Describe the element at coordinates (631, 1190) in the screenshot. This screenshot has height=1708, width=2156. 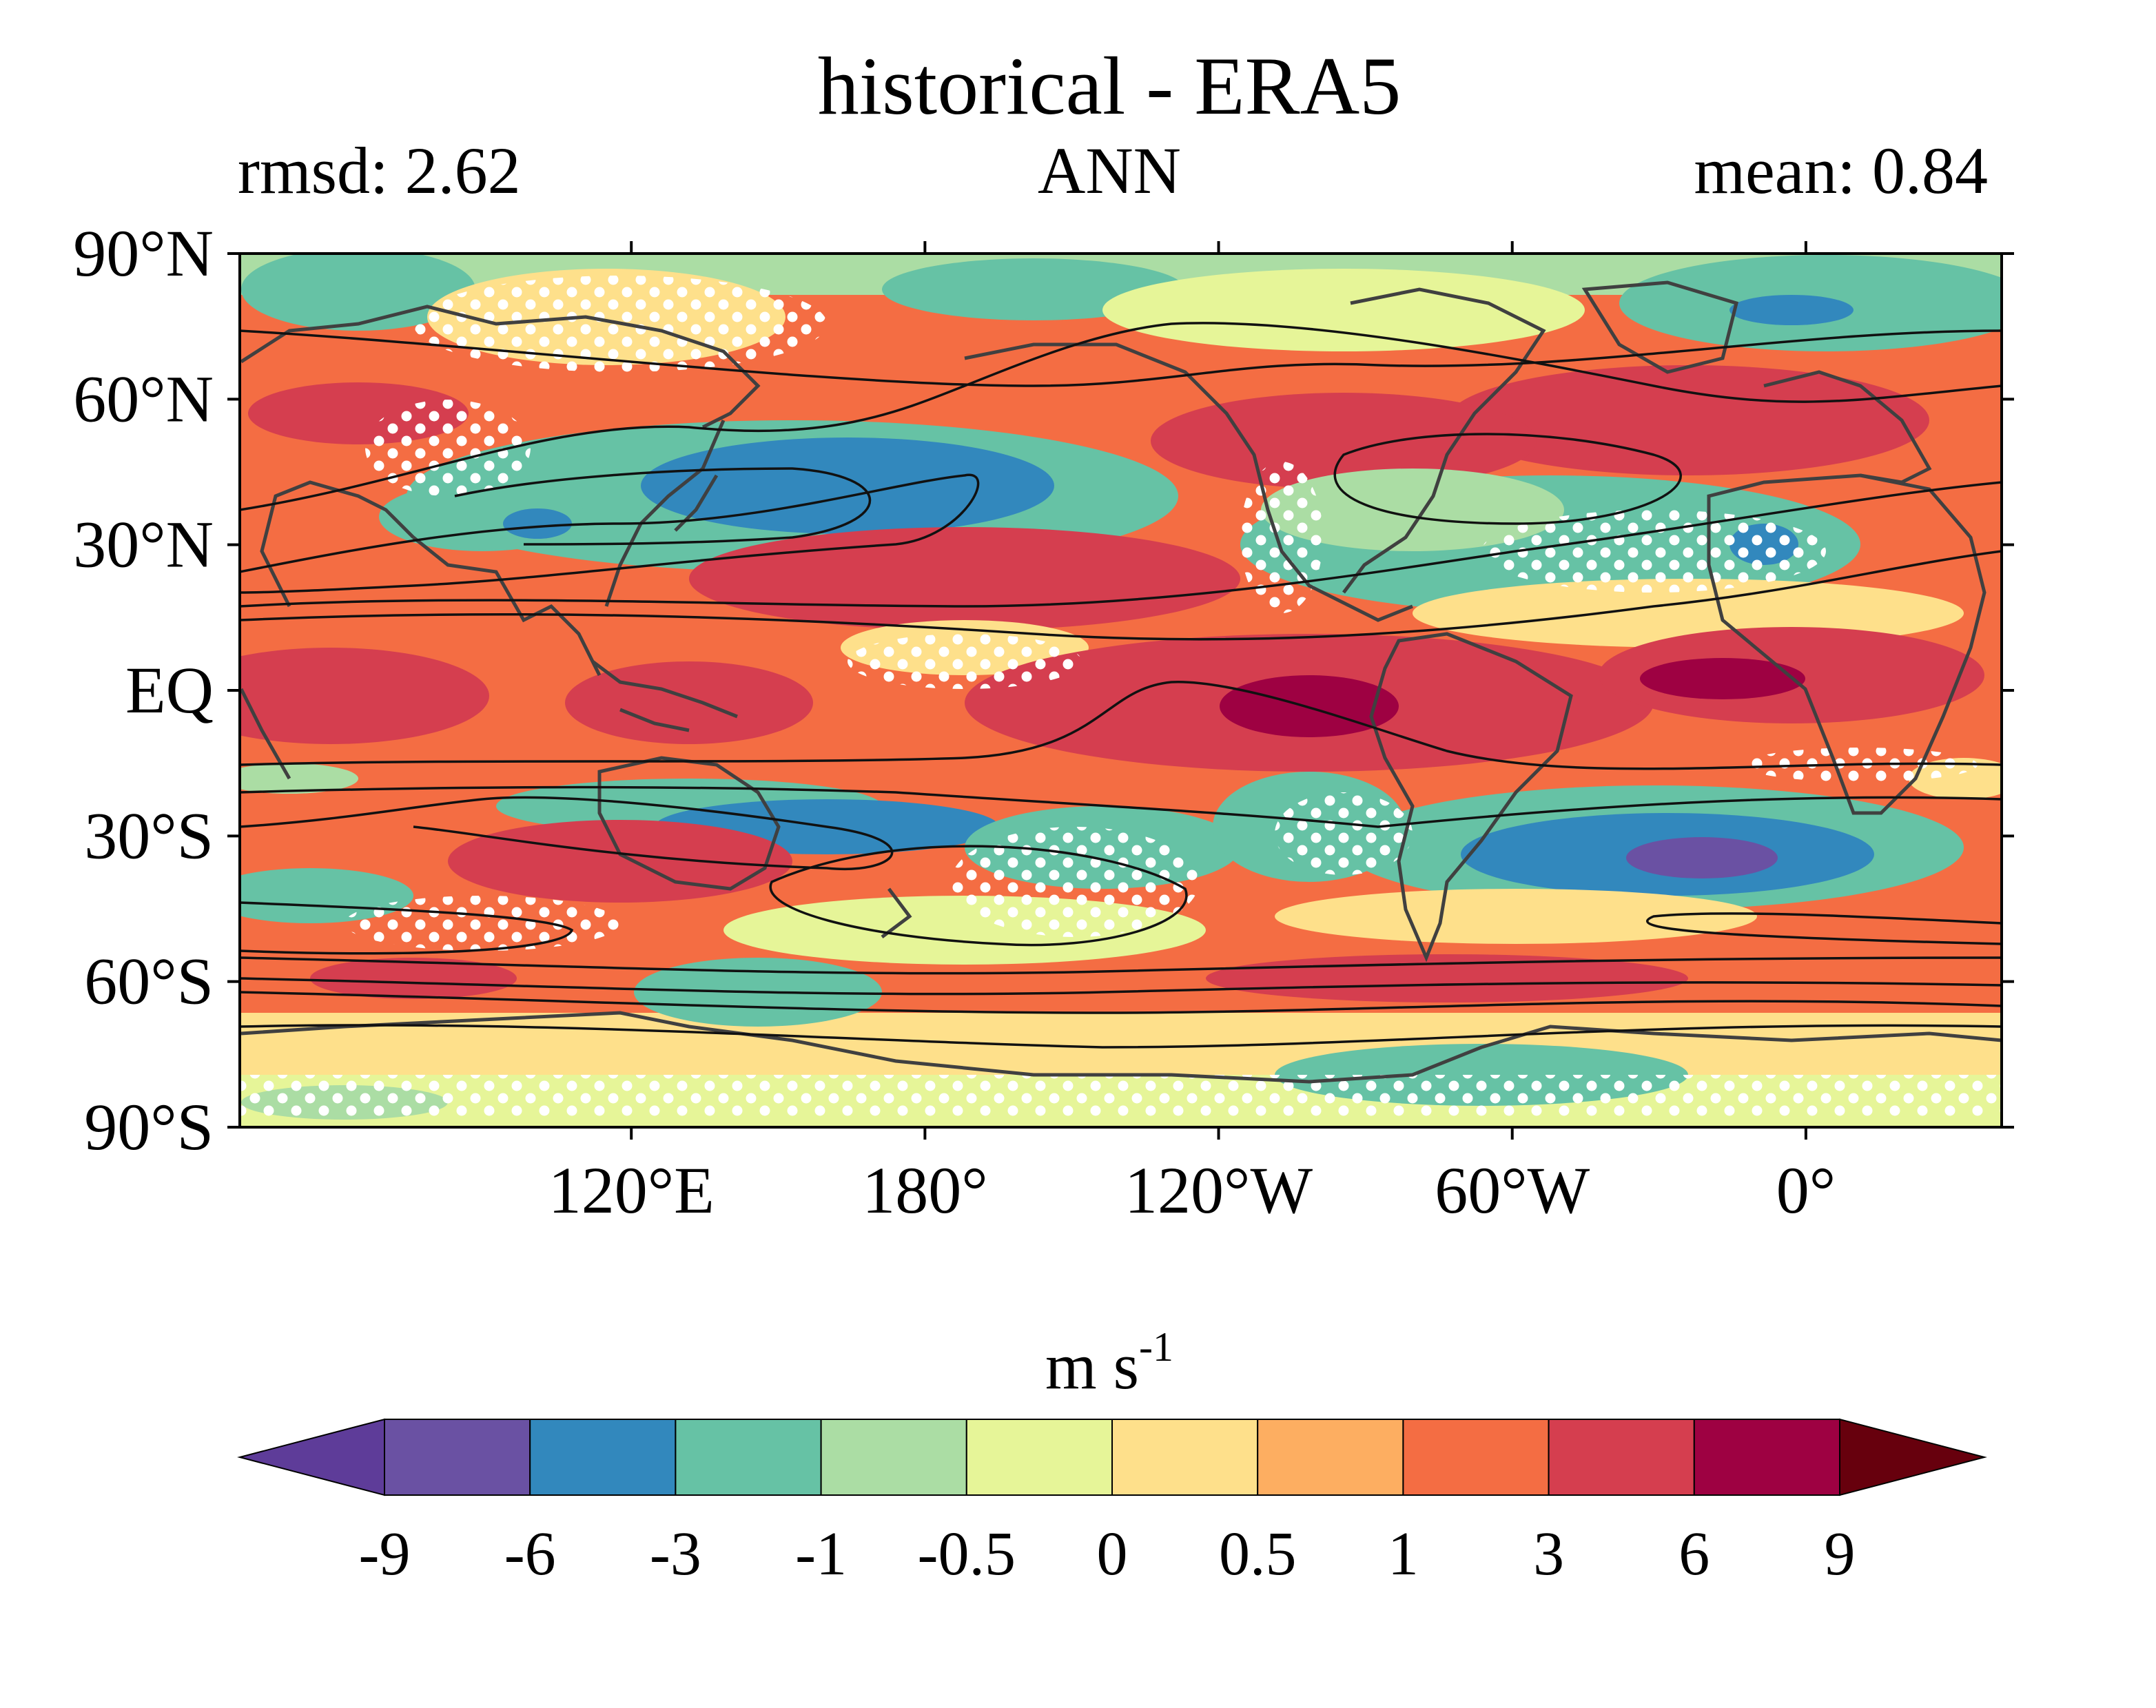
I see `lon-tick-label: 120°E` at that location.